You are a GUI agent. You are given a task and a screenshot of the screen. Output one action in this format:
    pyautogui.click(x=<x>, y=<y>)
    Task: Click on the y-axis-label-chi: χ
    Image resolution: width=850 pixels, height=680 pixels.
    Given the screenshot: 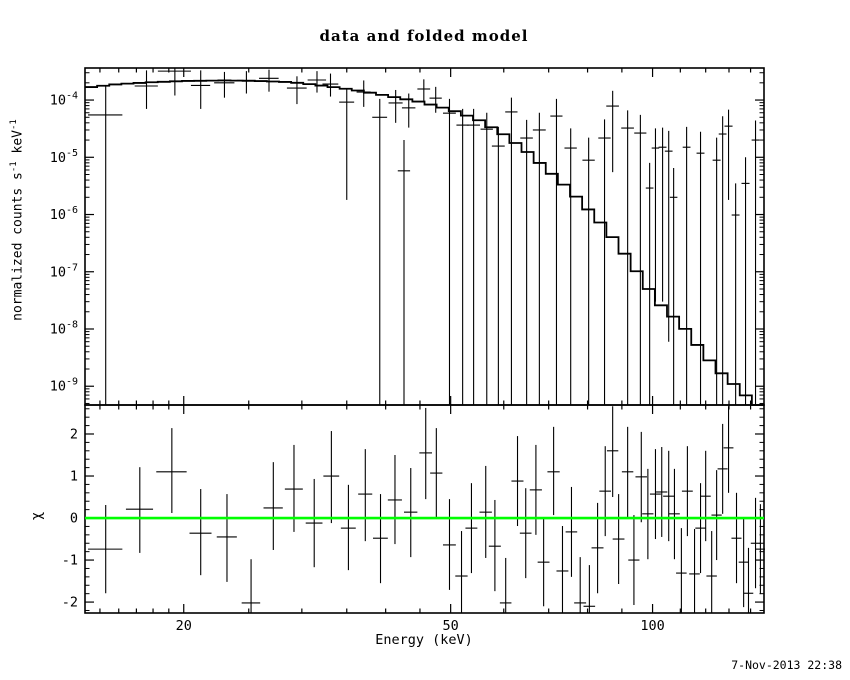 What is the action you would take?
    pyautogui.click(x=37, y=516)
    